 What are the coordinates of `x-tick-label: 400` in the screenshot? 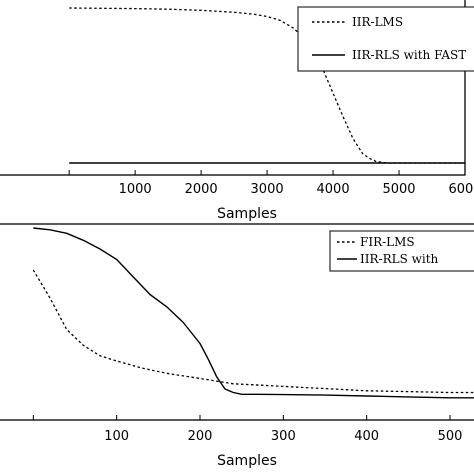 It's located at (366, 436).